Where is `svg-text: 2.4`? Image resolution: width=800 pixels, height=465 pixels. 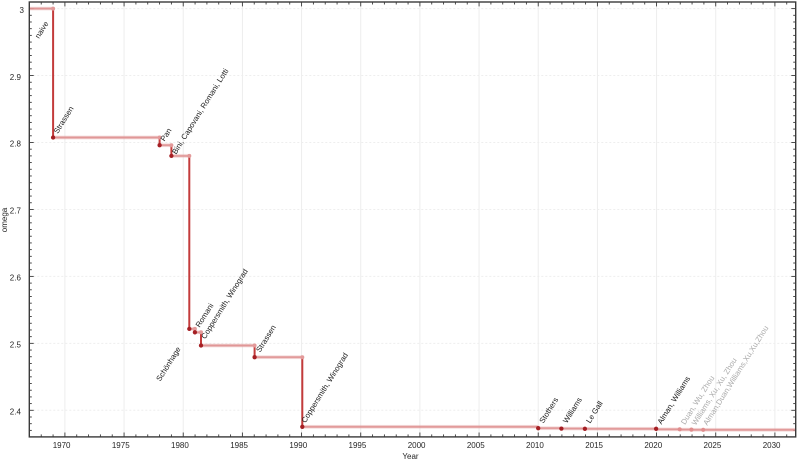
svg-text: 2.4 is located at coordinates (16, 412).